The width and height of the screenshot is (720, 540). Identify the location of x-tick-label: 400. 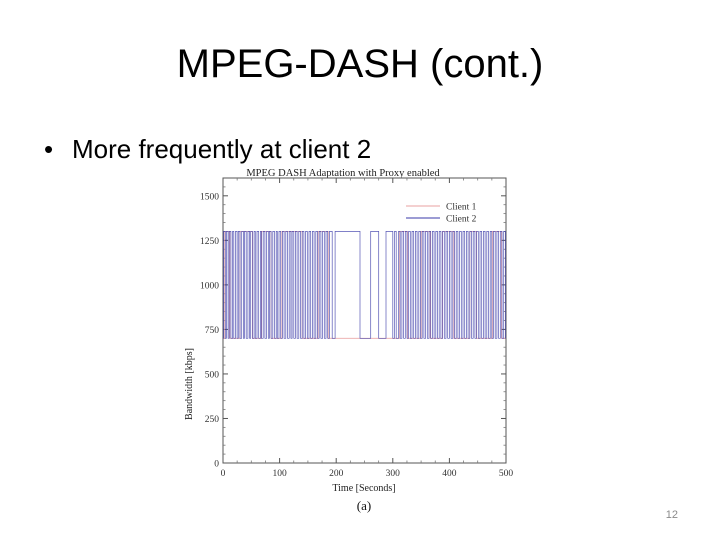
(449, 474).